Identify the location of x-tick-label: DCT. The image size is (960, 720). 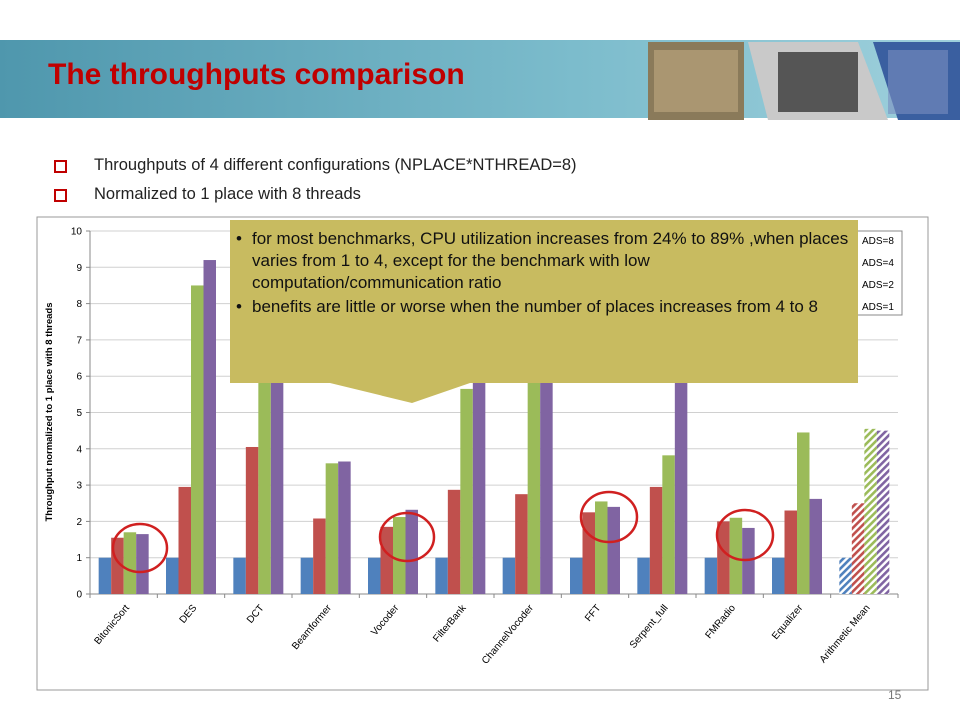
(256, 614).